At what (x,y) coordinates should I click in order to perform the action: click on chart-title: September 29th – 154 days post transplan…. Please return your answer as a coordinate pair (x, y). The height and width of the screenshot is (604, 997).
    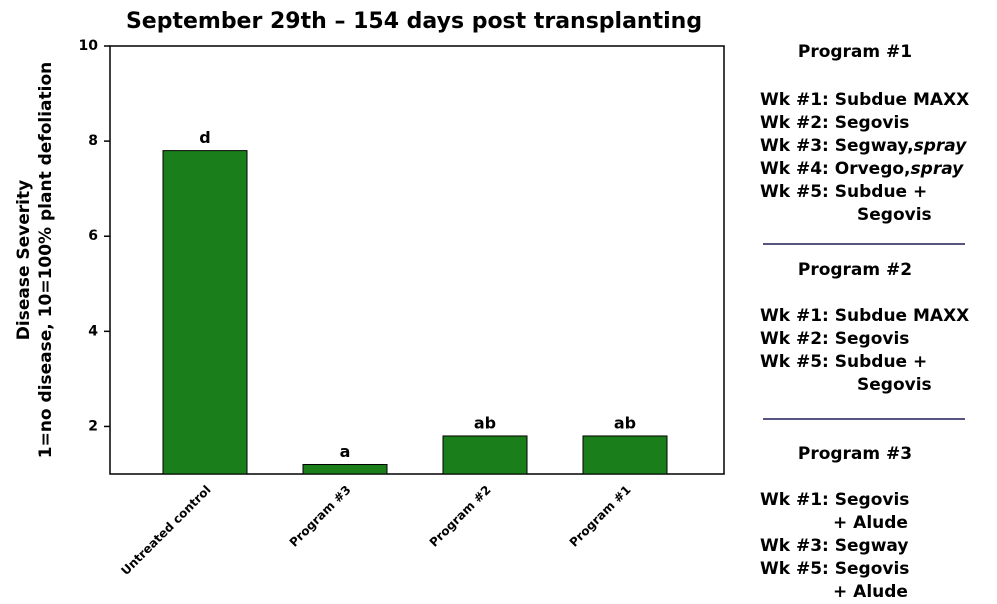
    Looking at the image, I should click on (414, 21).